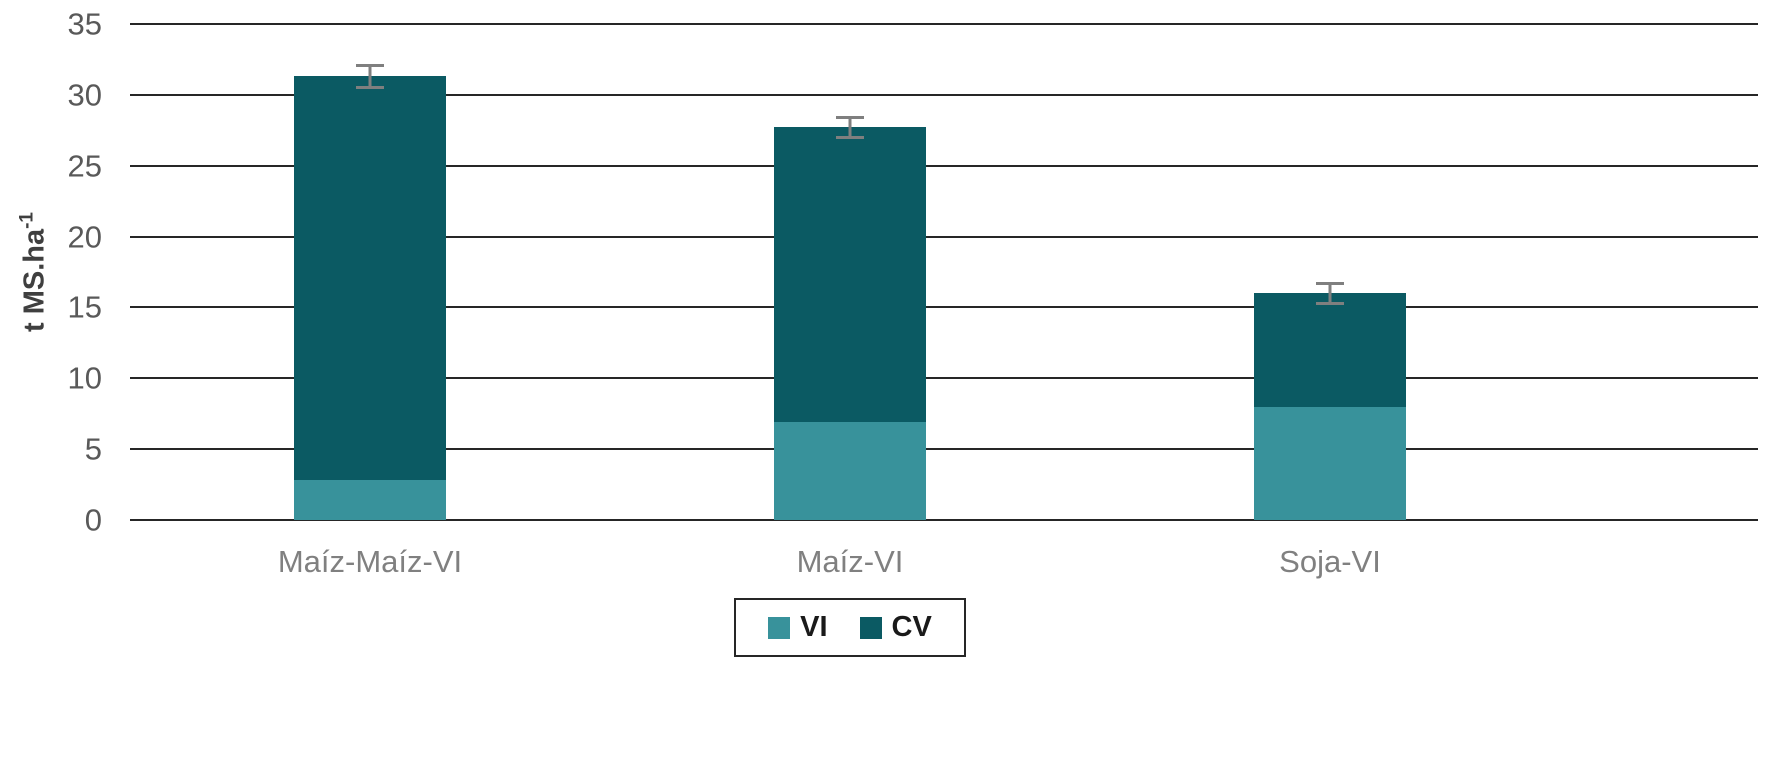 This screenshot has height=770, width=1770. Describe the element at coordinates (370, 561) in the screenshot. I see `category-label: Maíz-Maíz-VI` at that location.